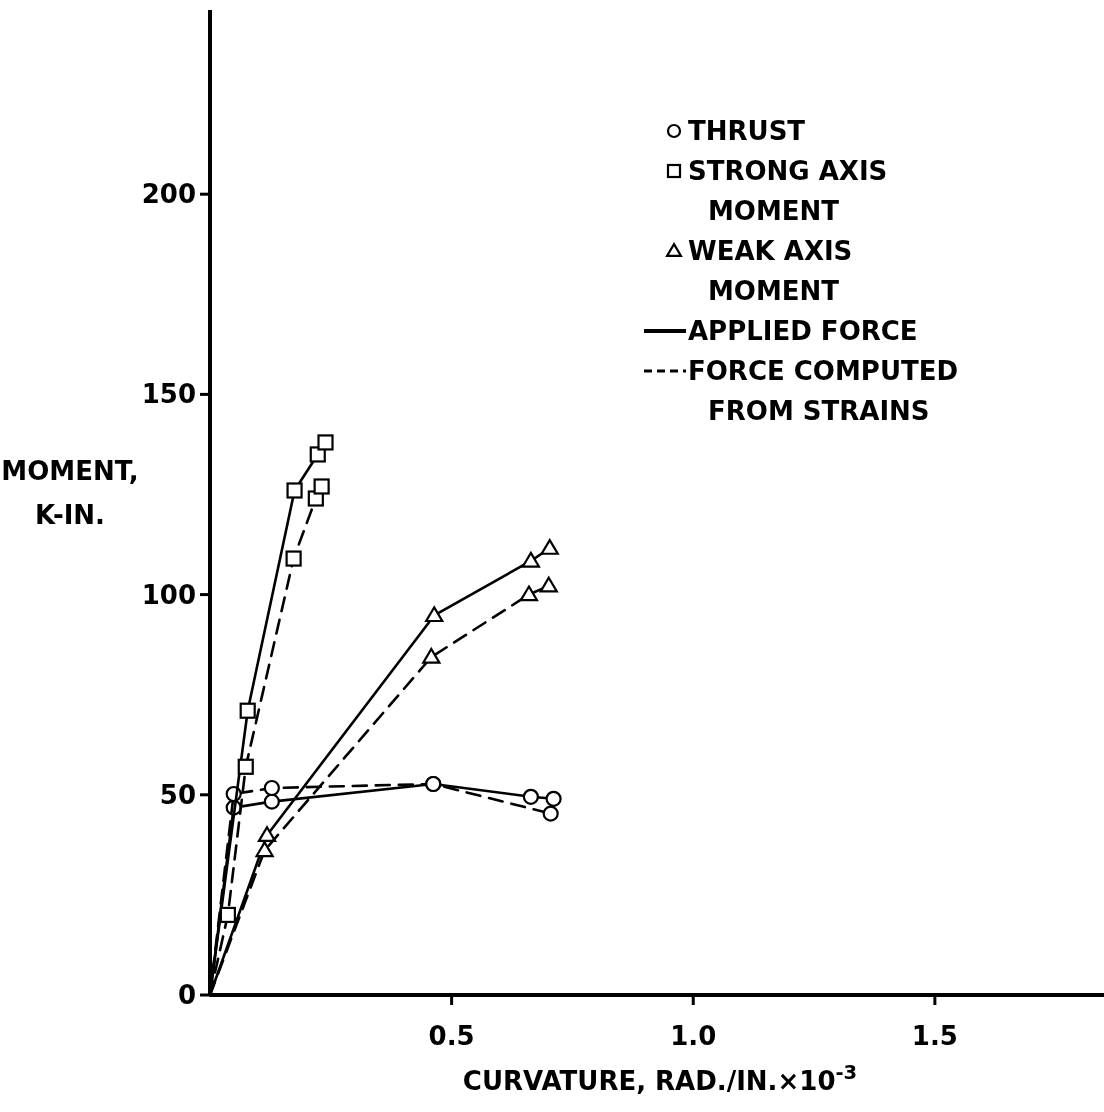 The height and width of the screenshot is (1112, 1104). I want to click on y-tick-label: 50, so click(177, 794).